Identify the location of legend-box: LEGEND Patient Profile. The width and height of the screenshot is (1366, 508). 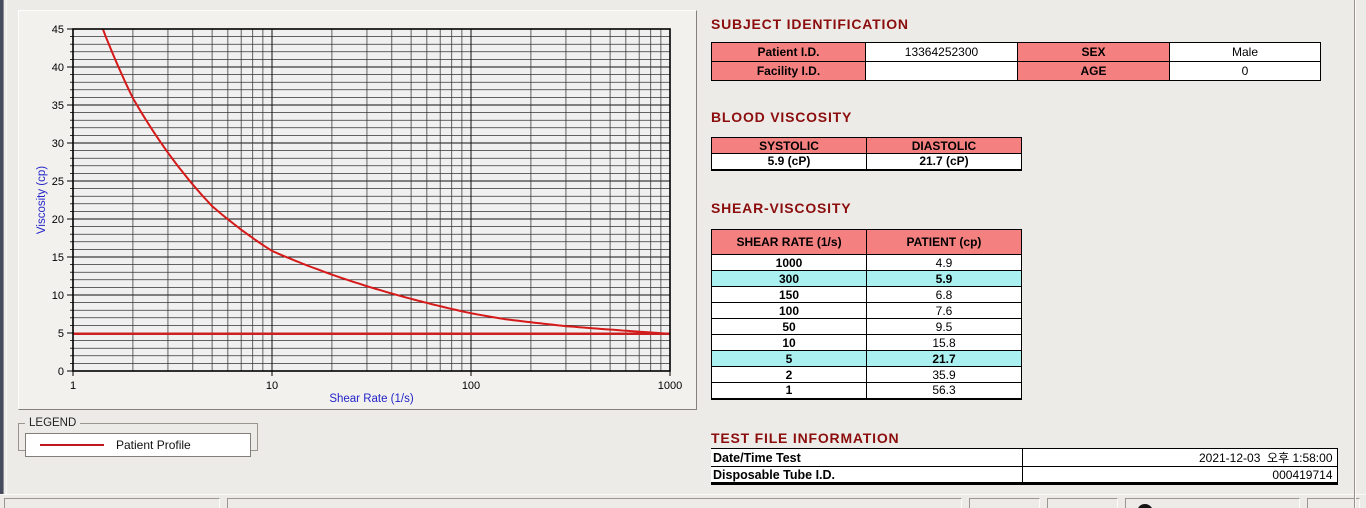
(138, 437).